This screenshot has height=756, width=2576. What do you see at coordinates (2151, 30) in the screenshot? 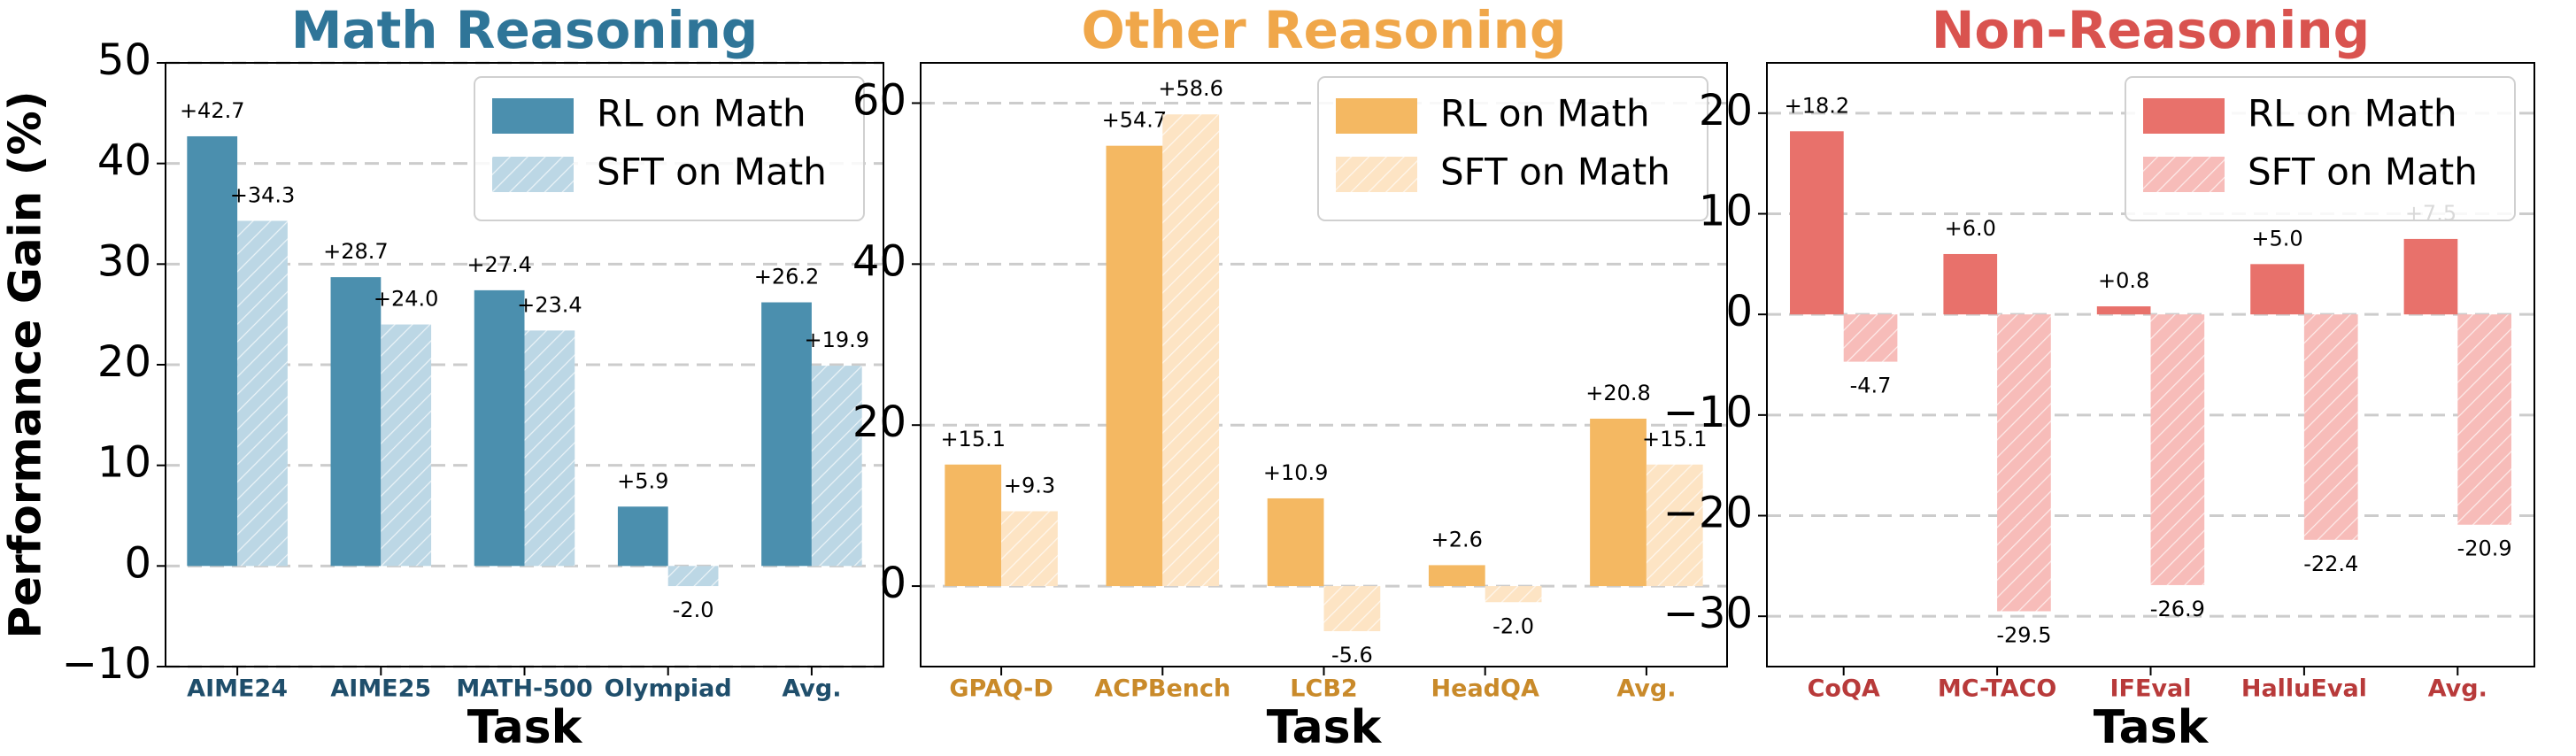
I see `chart-title: Non-Reasoning` at bounding box center [2151, 30].